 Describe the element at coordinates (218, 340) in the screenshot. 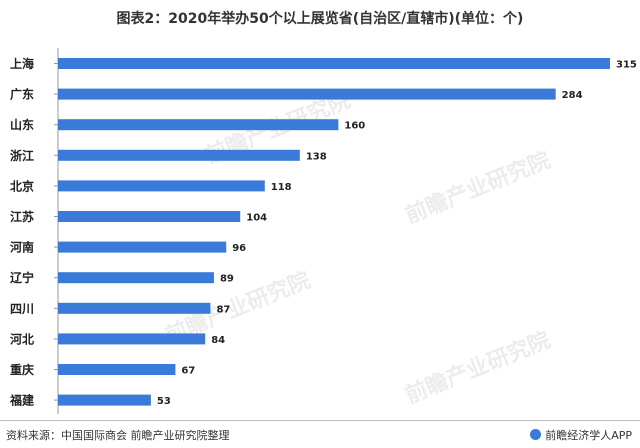

I see `data-label: 84` at that location.